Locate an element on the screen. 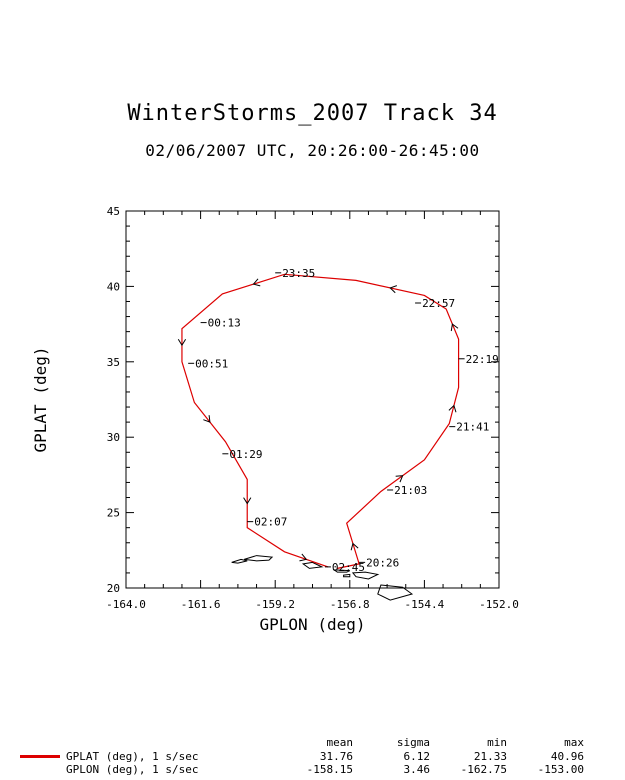 The image size is (625, 780). stats-gplon-sigma: 3.46 is located at coordinates (417, 769).